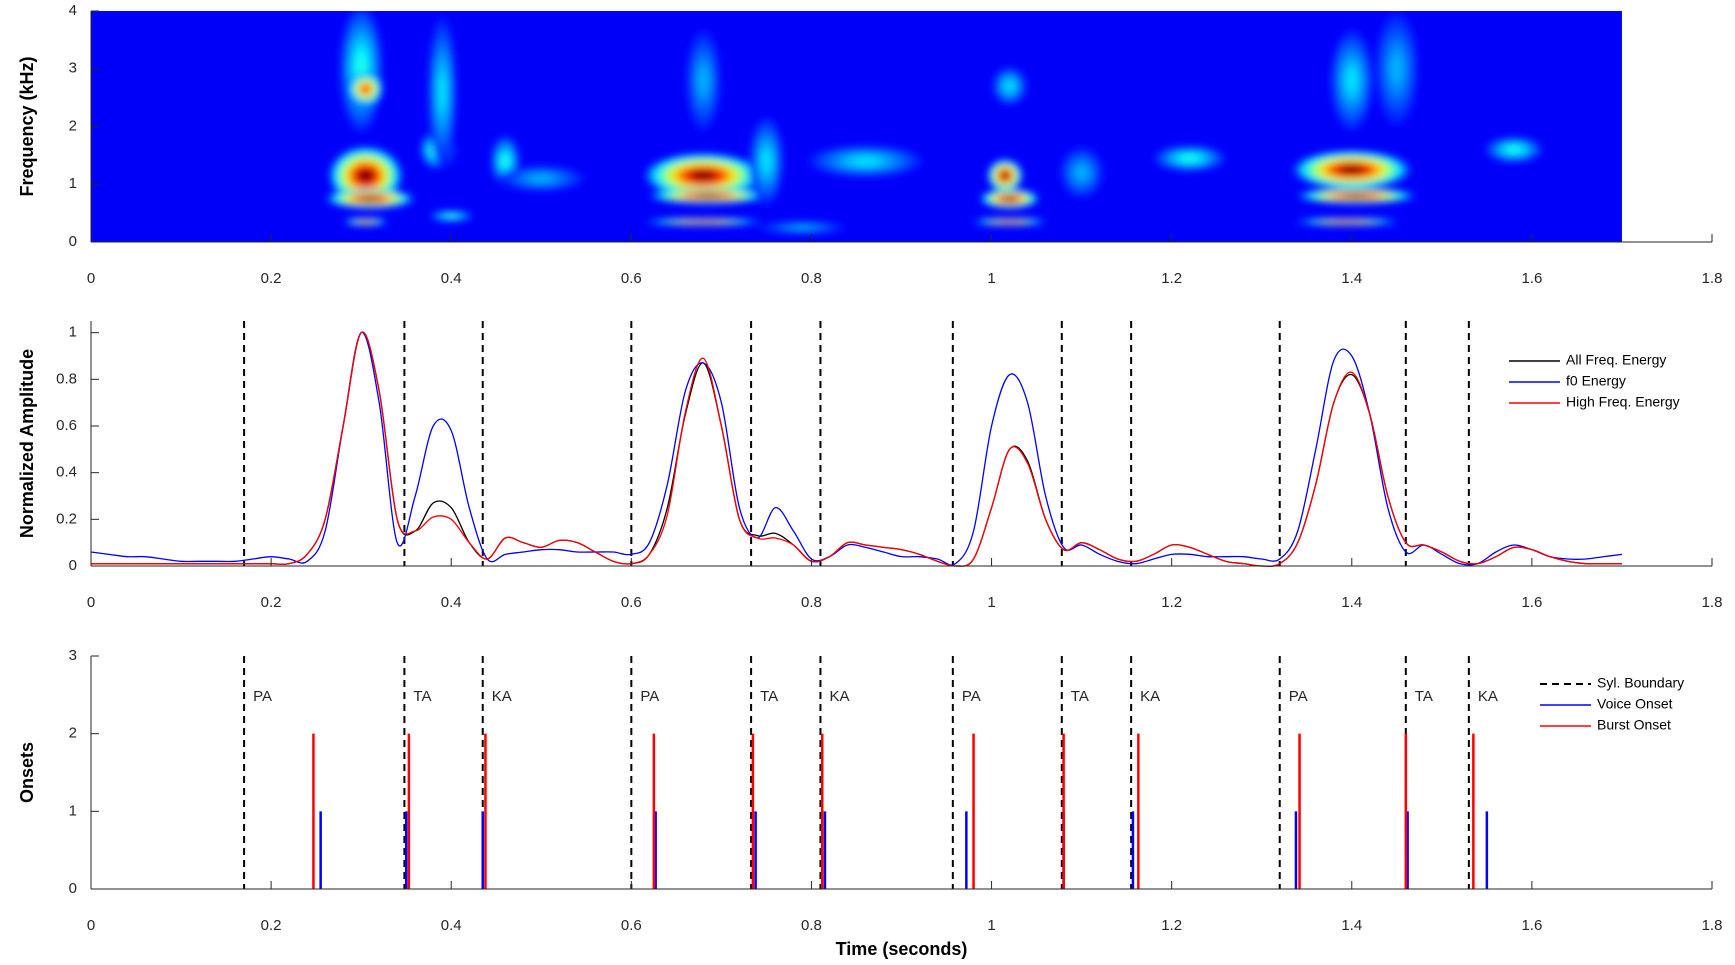 This screenshot has width=1735, height=965. I want to click on legend-label: f0 Energy, so click(1596, 381).